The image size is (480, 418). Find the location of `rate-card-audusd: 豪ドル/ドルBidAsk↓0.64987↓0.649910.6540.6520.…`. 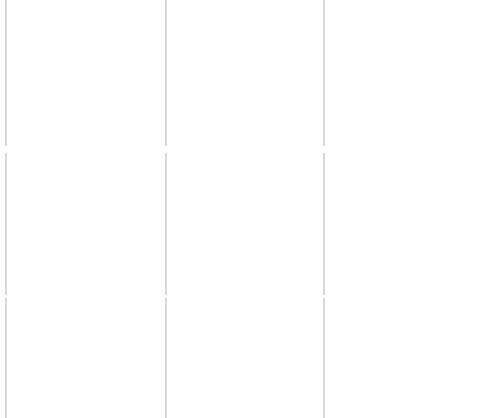

rate-card-audusd: 豪ドル/ドルBidAsk↓0.64987↓0.649910.6540.6520.… is located at coordinates (166, 358).